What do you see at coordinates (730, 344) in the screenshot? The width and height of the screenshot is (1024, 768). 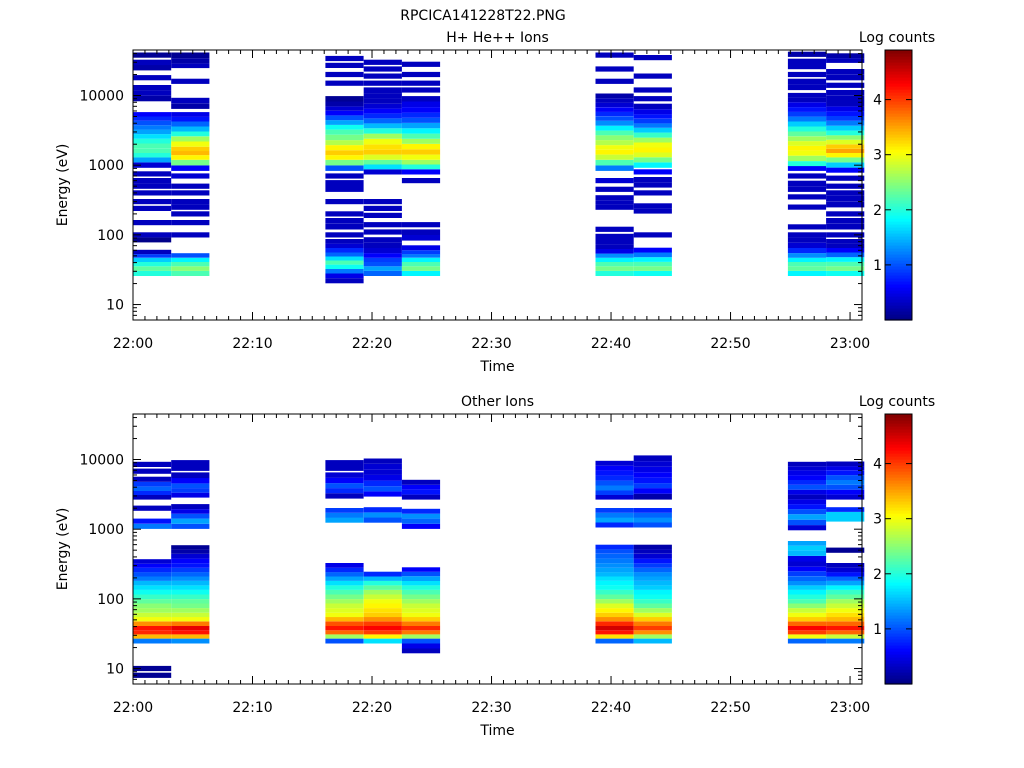 I see `x-tick-label: 22:50` at bounding box center [730, 344].